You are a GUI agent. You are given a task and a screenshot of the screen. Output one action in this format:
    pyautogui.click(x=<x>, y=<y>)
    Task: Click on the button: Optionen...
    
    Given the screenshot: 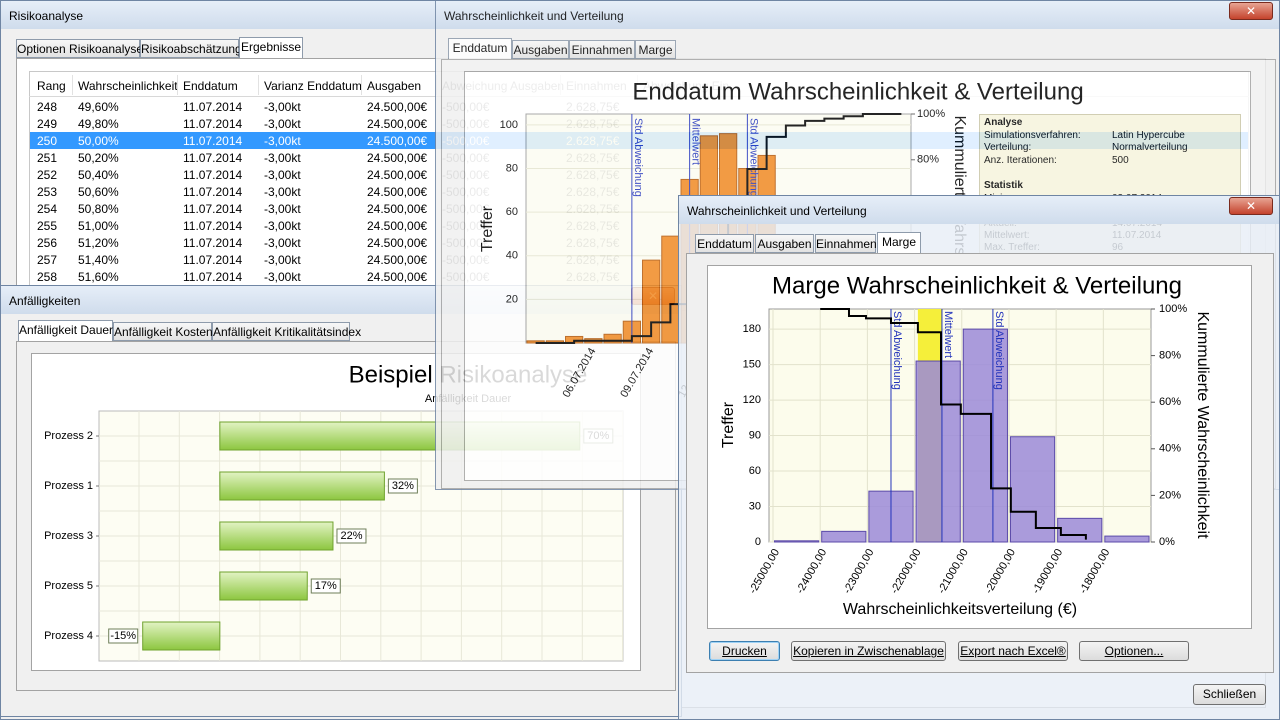 What is the action you would take?
    pyautogui.click(x=1134, y=651)
    